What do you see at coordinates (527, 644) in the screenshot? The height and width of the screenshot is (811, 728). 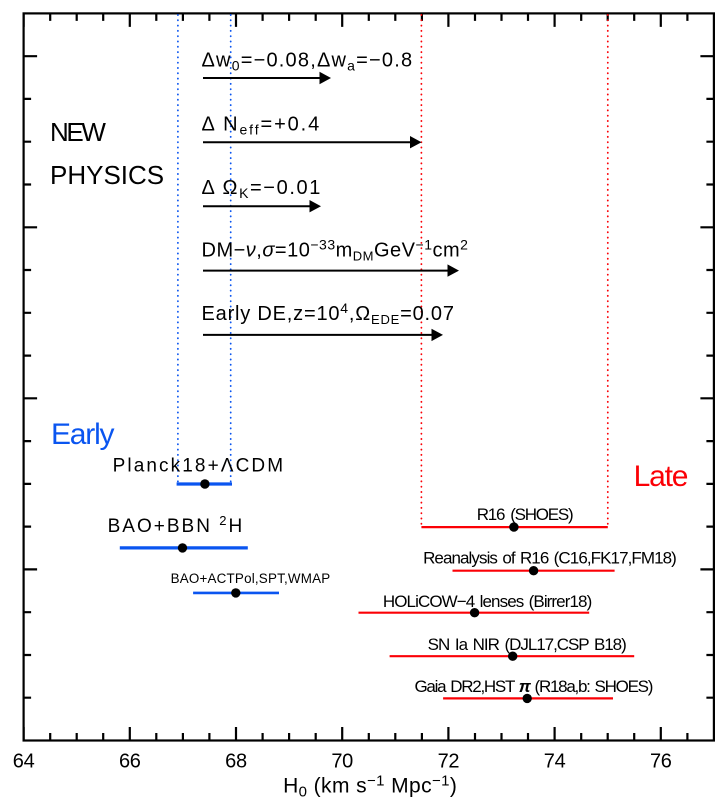 I see `svg-text: SN Ia NIR (DJL17,CSP B18)` at bounding box center [527, 644].